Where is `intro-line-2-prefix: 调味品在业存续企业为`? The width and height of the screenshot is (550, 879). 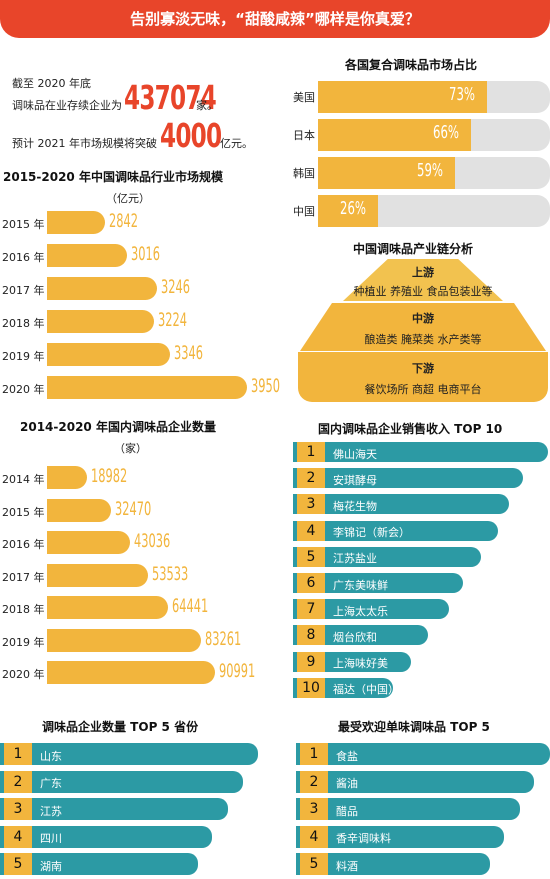 intro-line-2-prefix: 调味品在业存续企业为 is located at coordinates (67, 105).